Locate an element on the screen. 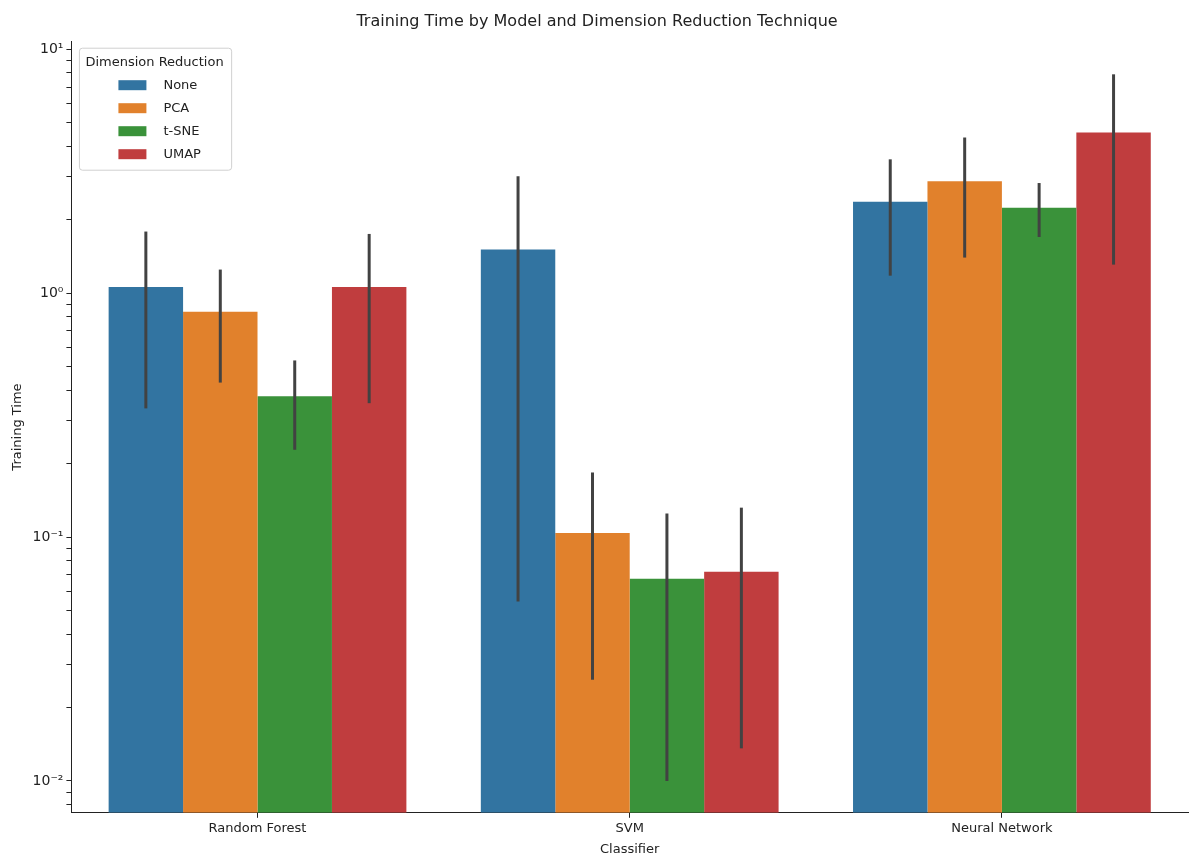  chart-title: Training Time by Model and Dimension Reduction Technique is located at coordinates (596, 20).